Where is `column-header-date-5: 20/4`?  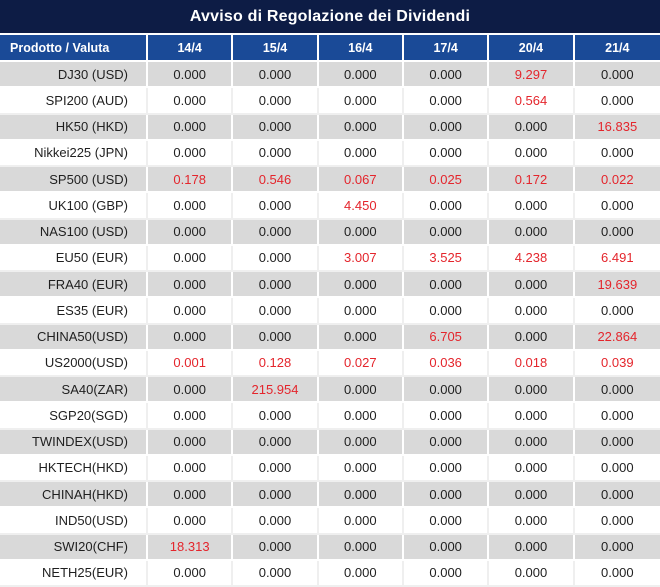 column-header-date-5: 20/4 is located at coordinates (532, 48).